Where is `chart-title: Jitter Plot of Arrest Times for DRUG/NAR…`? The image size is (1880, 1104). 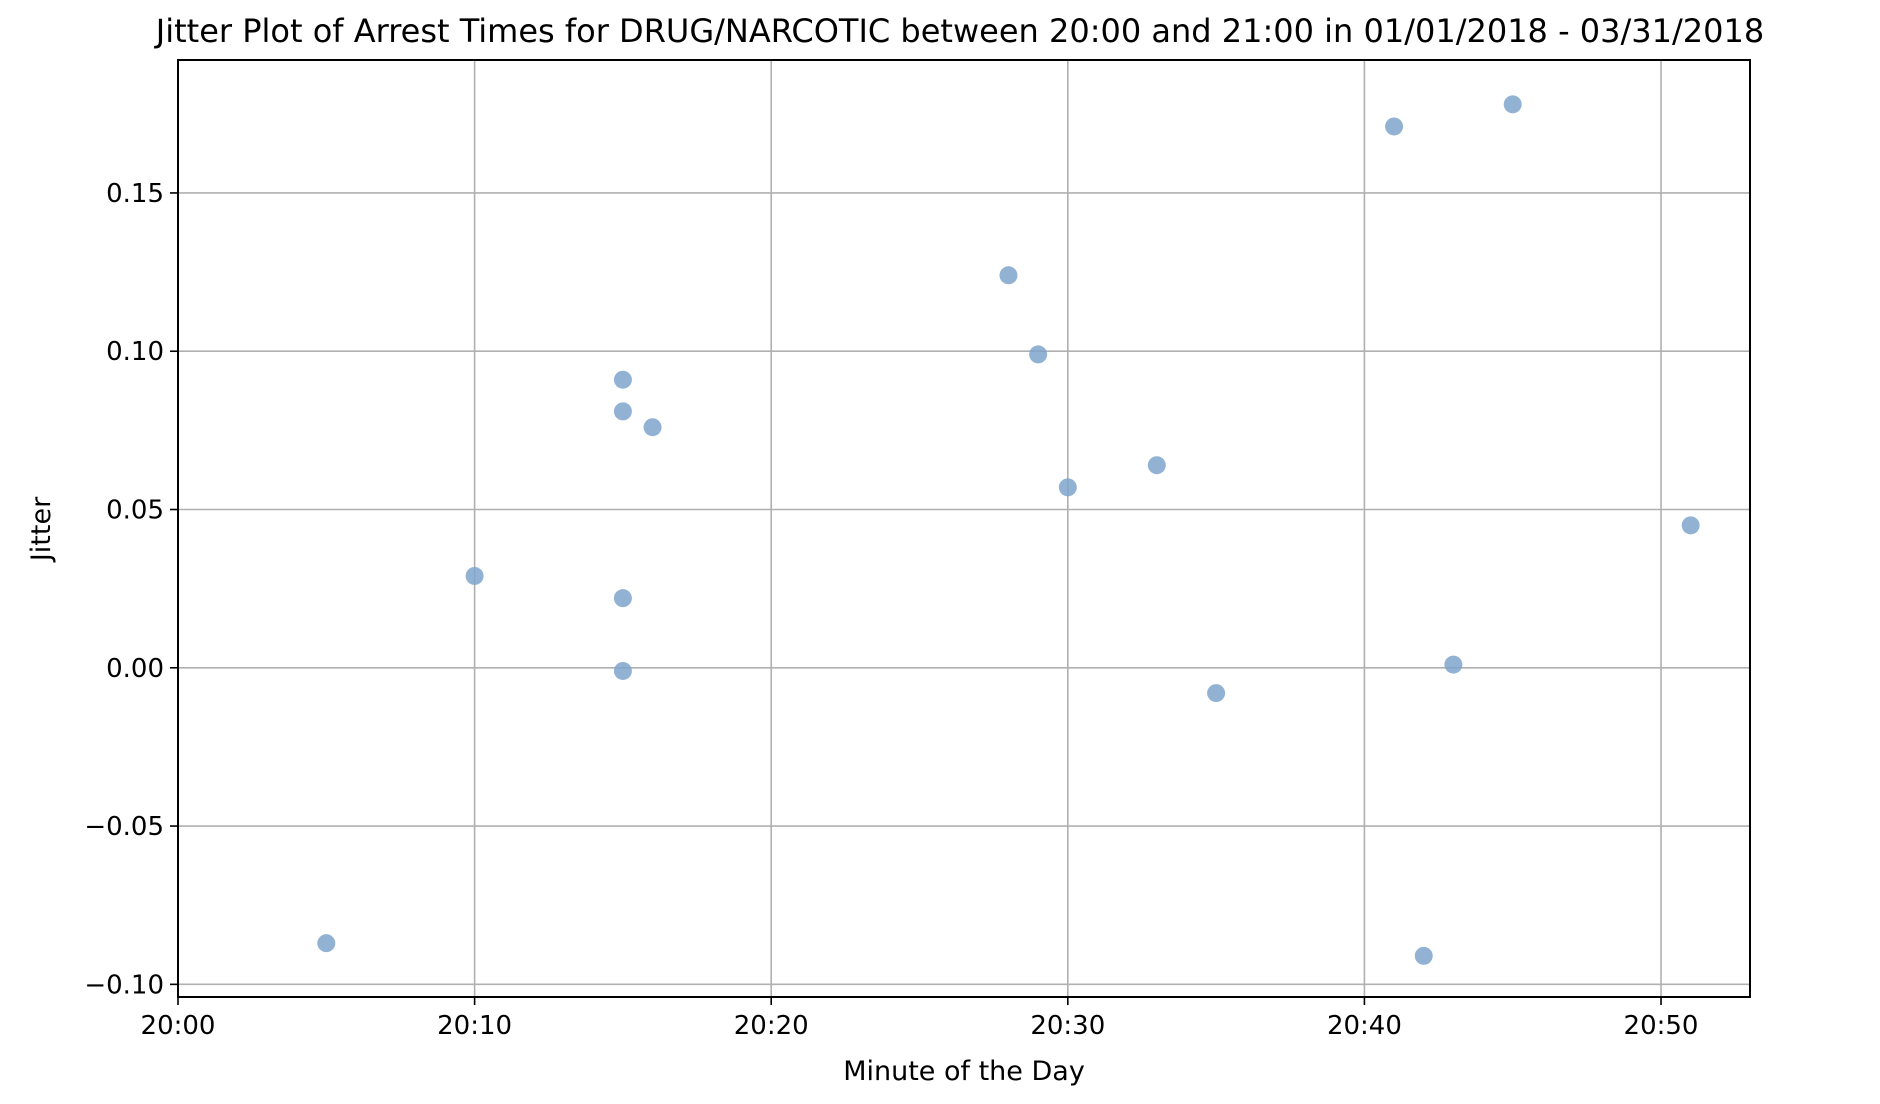 chart-title: Jitter Plot of Arrest Times for DRUG/NAR… is located at coordinates (959, 31).